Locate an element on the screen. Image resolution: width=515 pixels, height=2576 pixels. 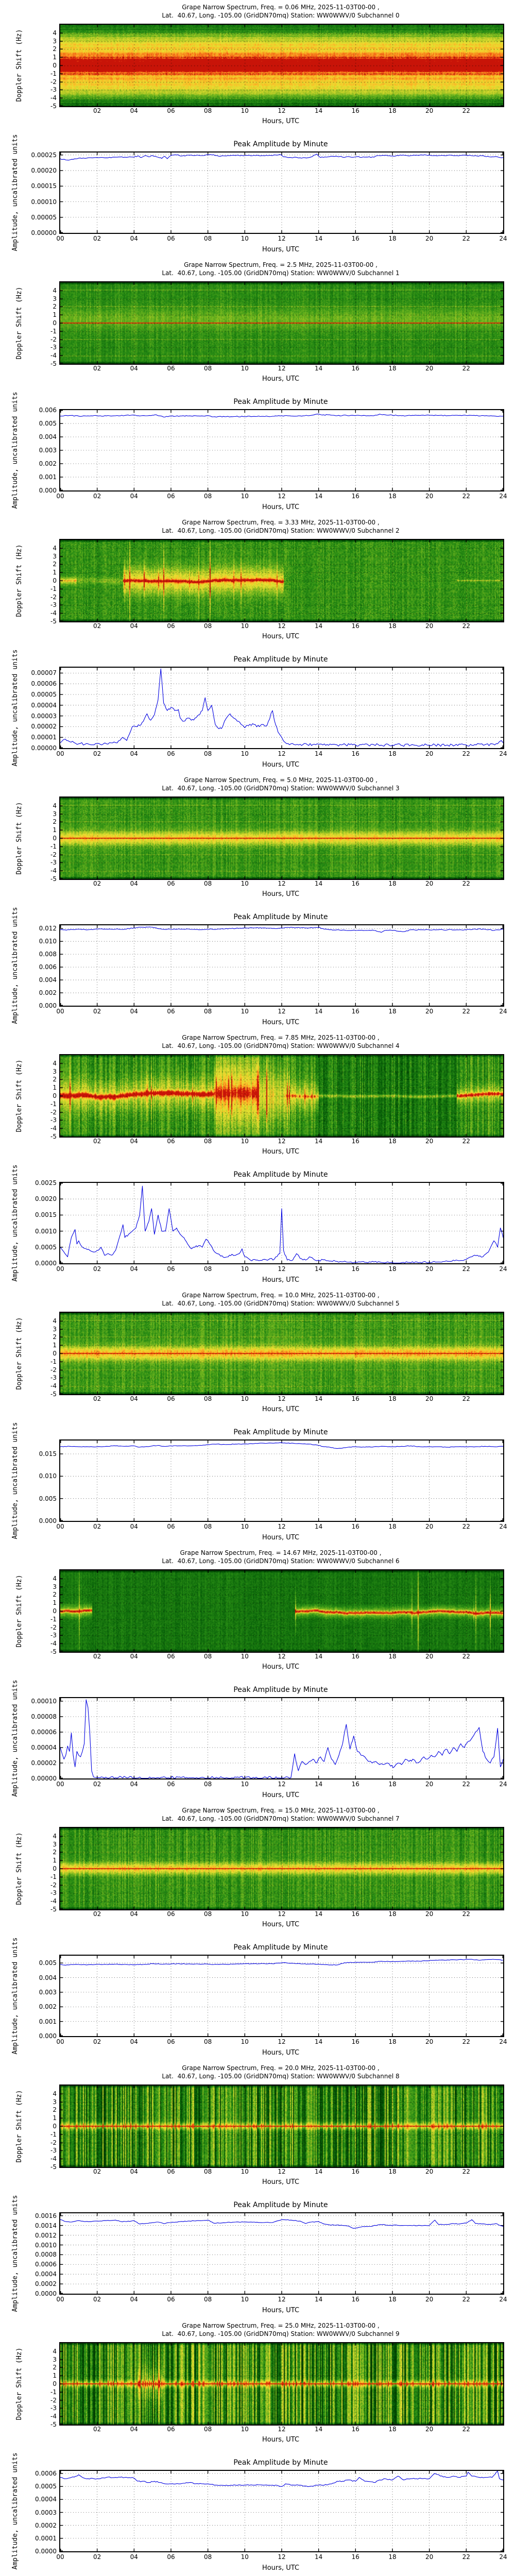
spectrogram-canvas is located at coordinates (281, 1353).